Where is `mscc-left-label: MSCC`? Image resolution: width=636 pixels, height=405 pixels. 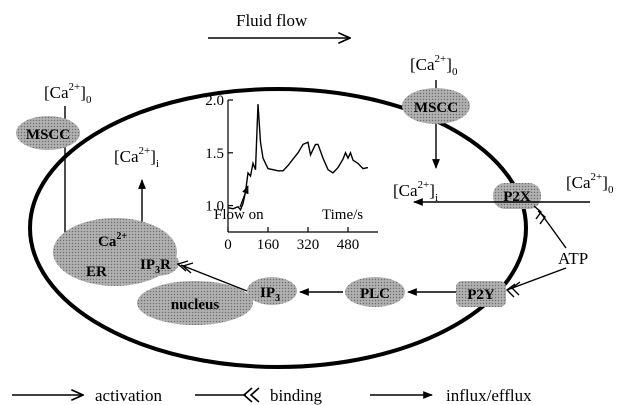
mscc-left-label: MSCC is located at coordinates (48, 135).